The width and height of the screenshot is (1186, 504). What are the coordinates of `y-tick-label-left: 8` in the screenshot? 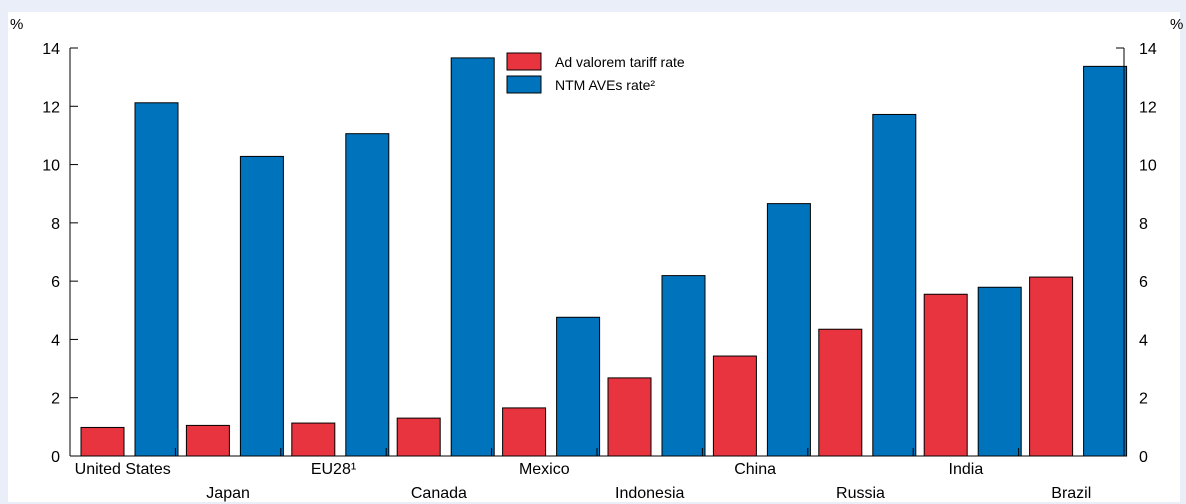 It's located at (55, 224).